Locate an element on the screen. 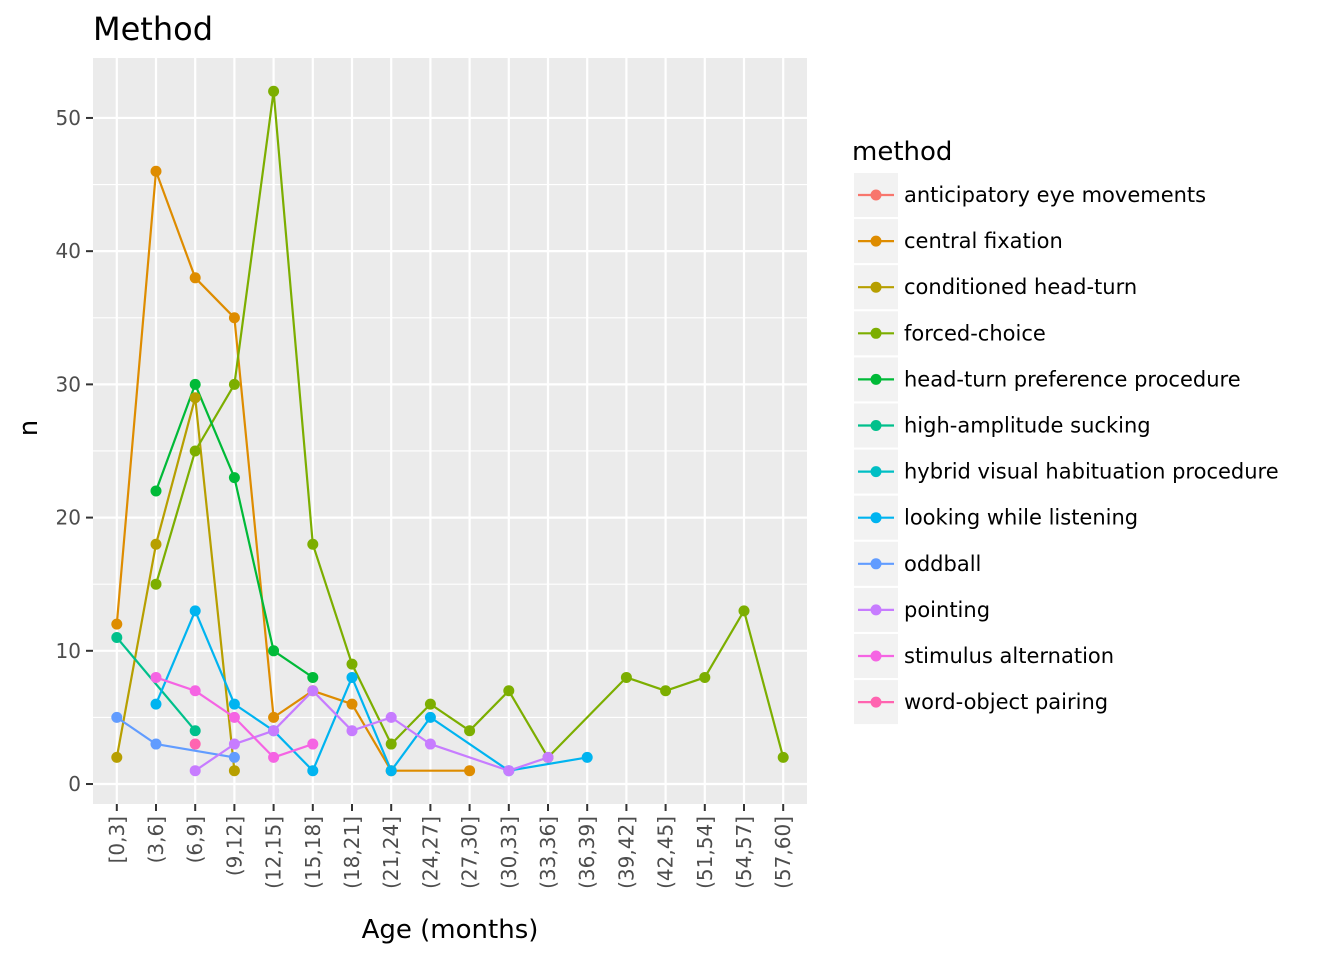 The height and width of the screenshot is (960, 1344). x-tick-label: (57,60] is located at coordinates (783, 852).